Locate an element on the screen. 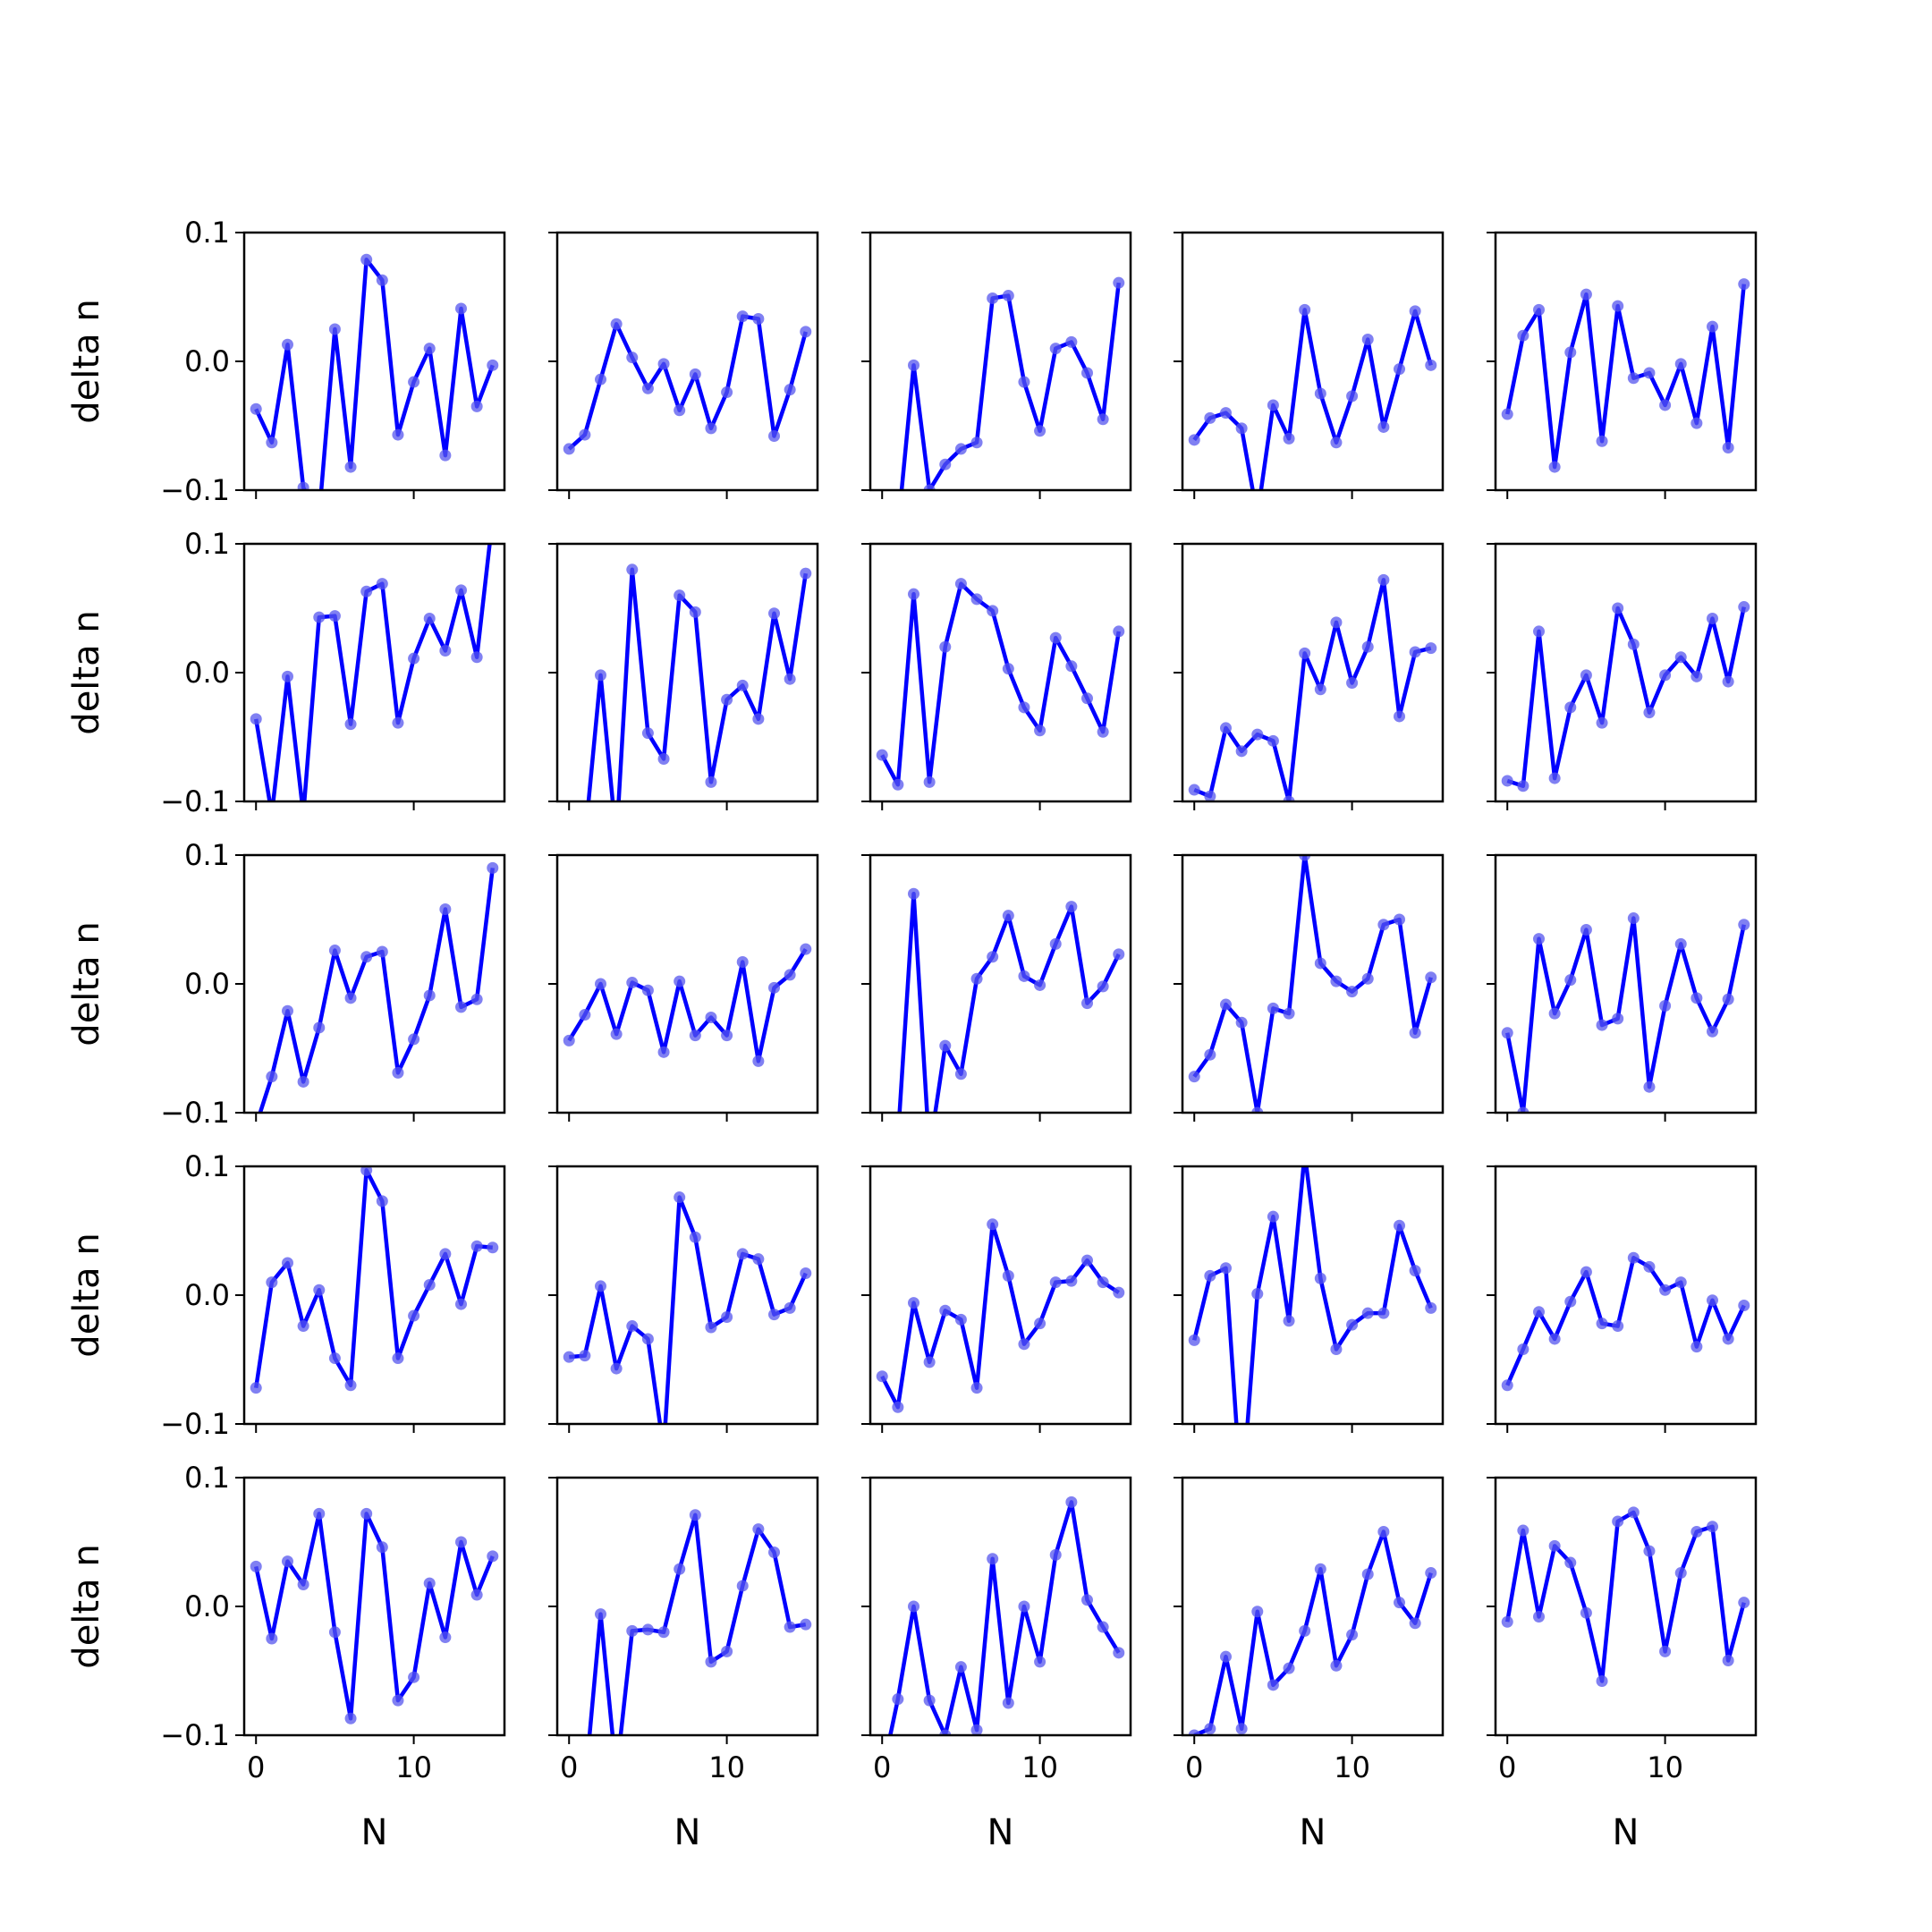 The image size is (1932, 1932). subplot-r1-c2 is located at coordinates (683, 365).